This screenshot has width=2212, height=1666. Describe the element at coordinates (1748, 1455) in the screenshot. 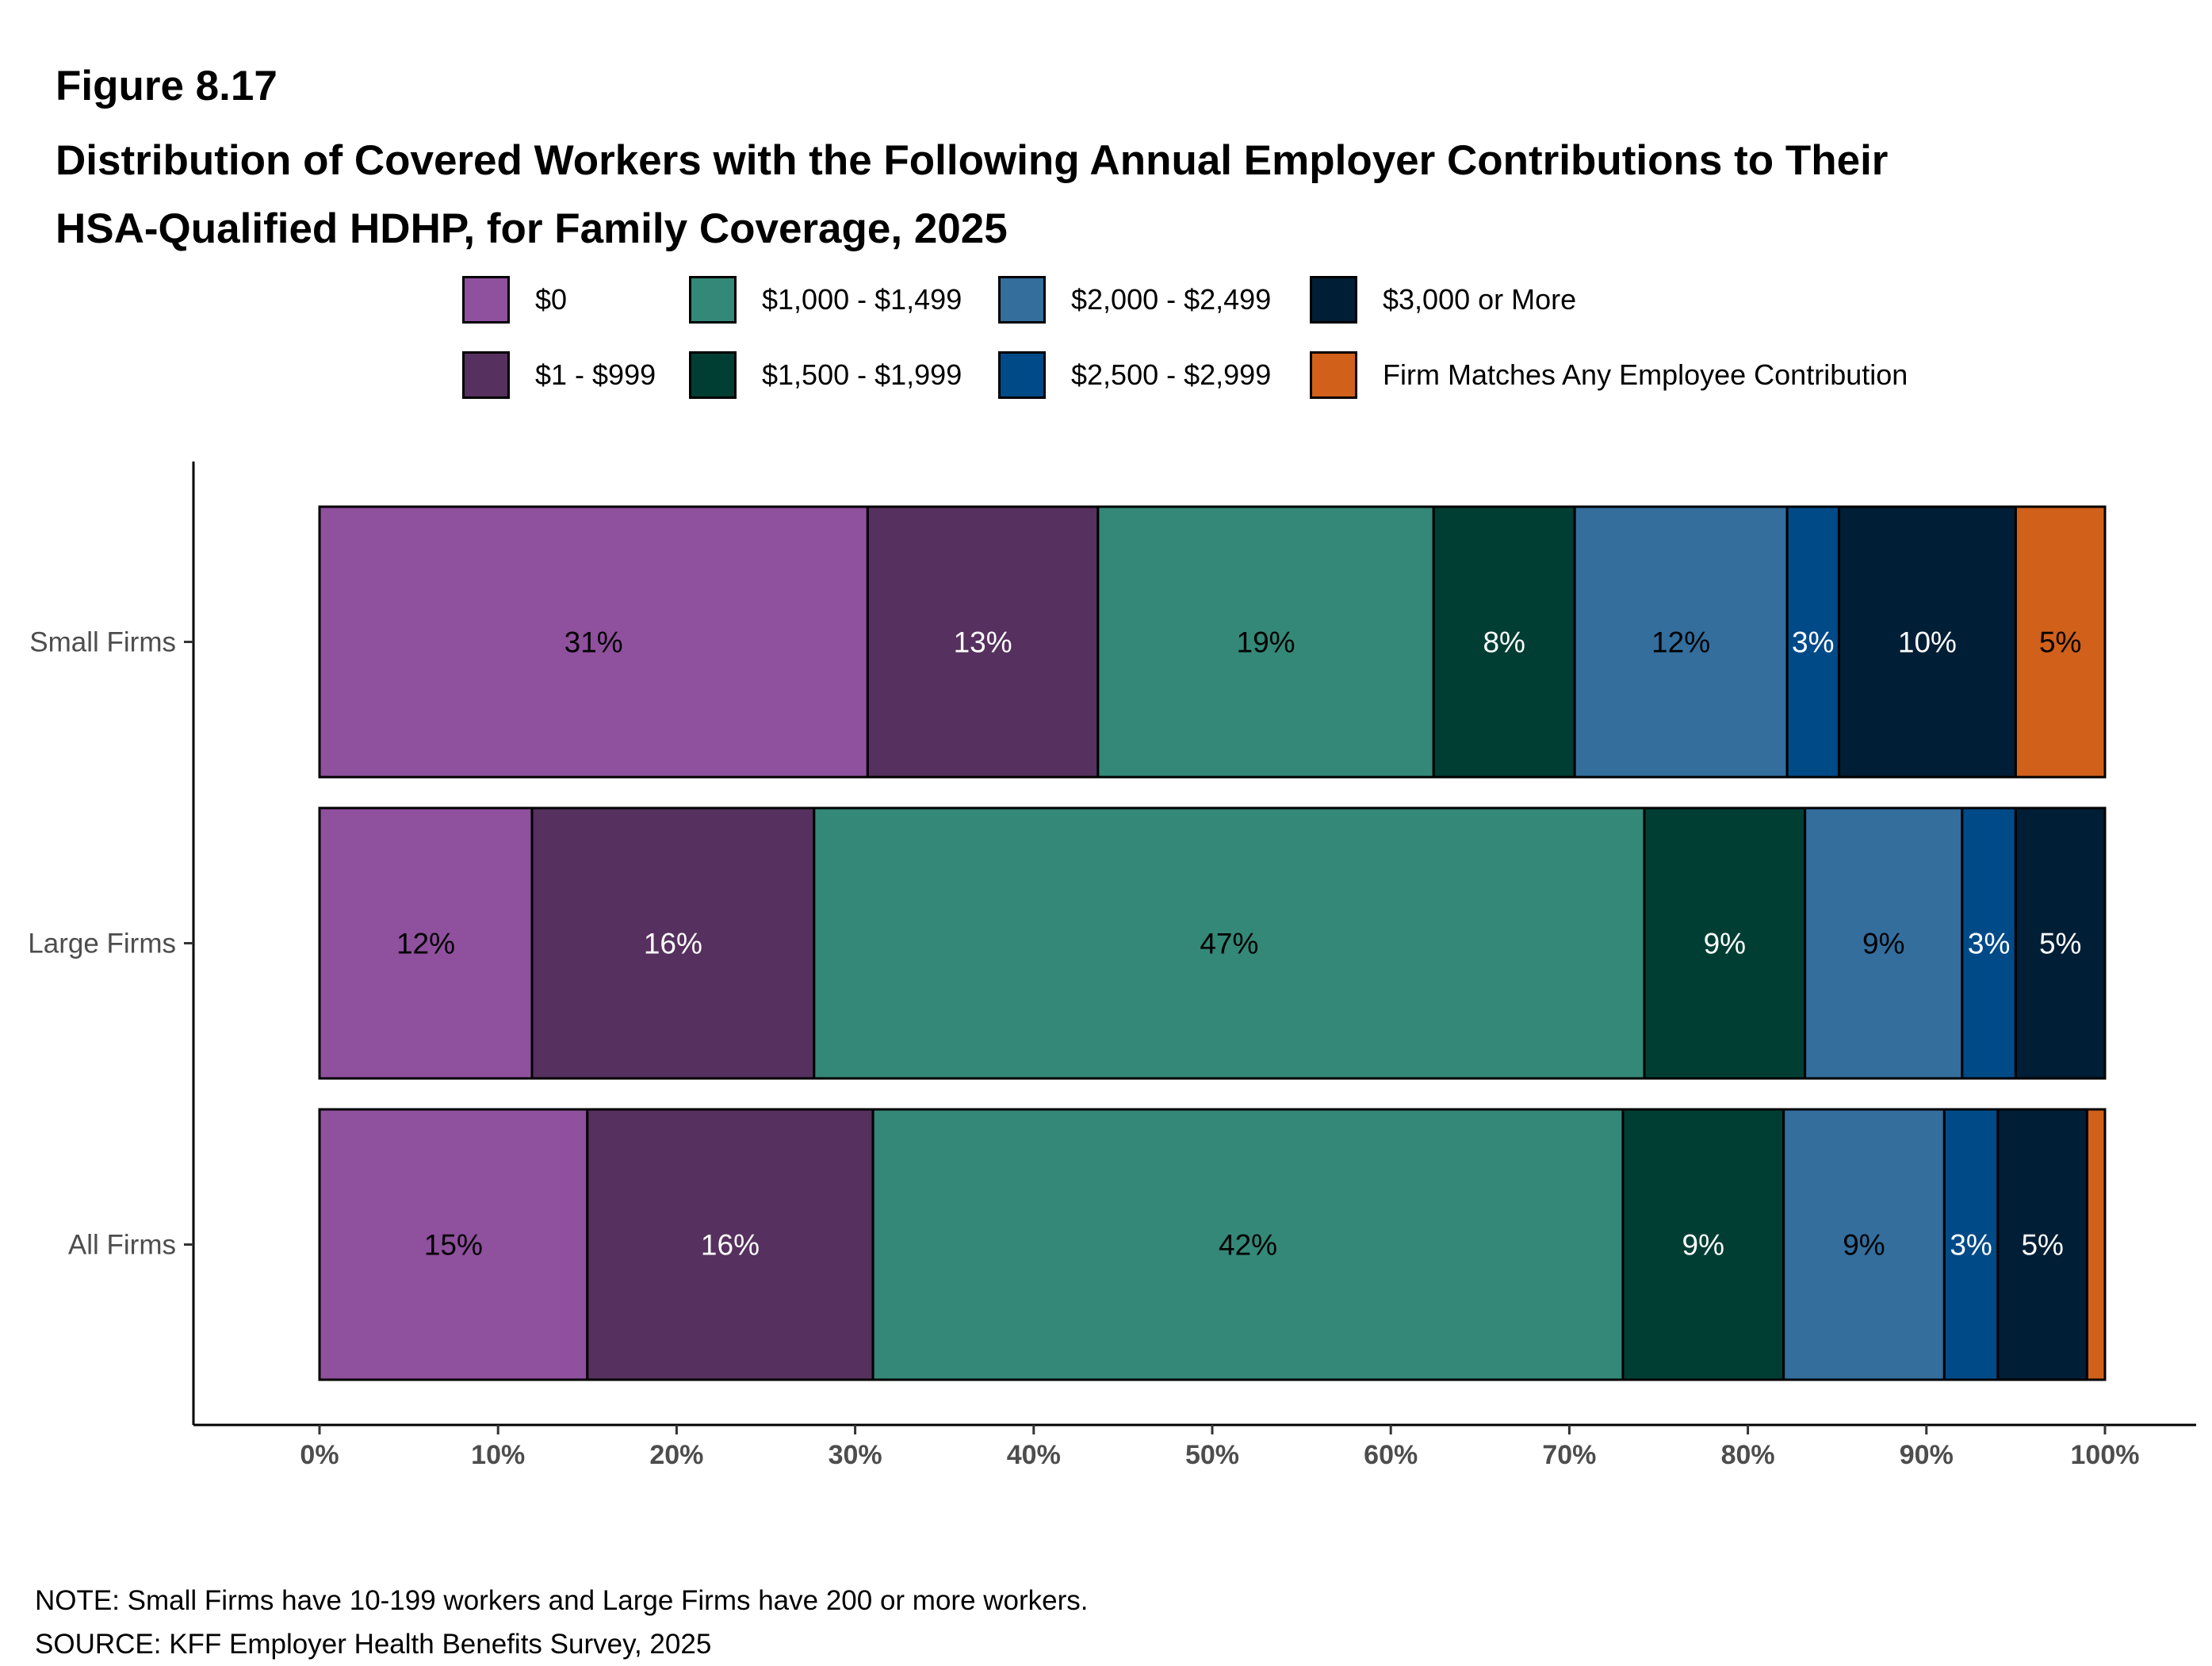

I see `x-tick-label: 80%` at that location.